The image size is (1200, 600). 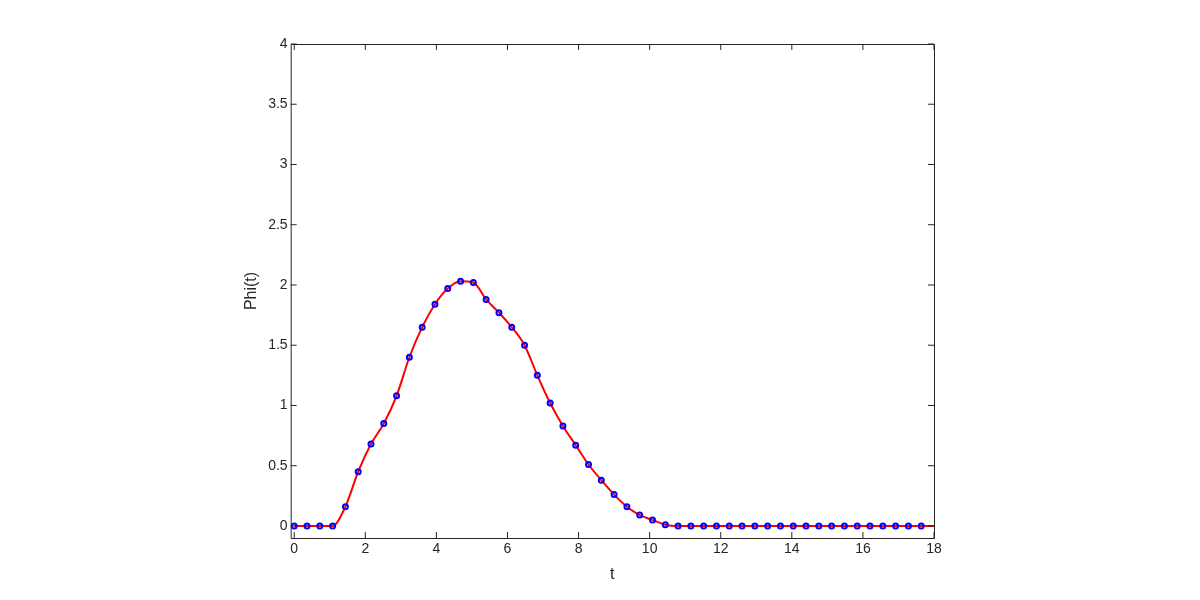 I want to click on y-tick-label: 2.5, so click(x=278, y=223).